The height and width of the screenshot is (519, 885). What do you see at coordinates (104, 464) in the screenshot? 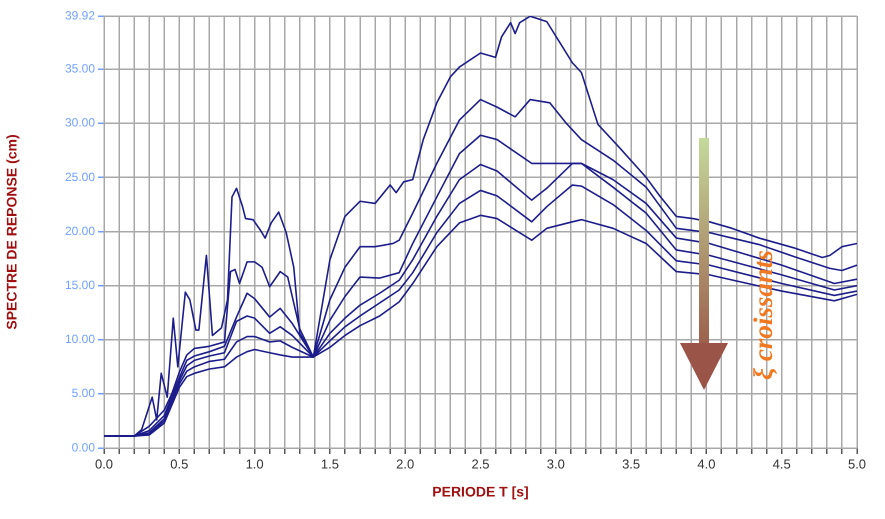
I see `x-tick-label: 0.0` at bounding box center [104, 464].